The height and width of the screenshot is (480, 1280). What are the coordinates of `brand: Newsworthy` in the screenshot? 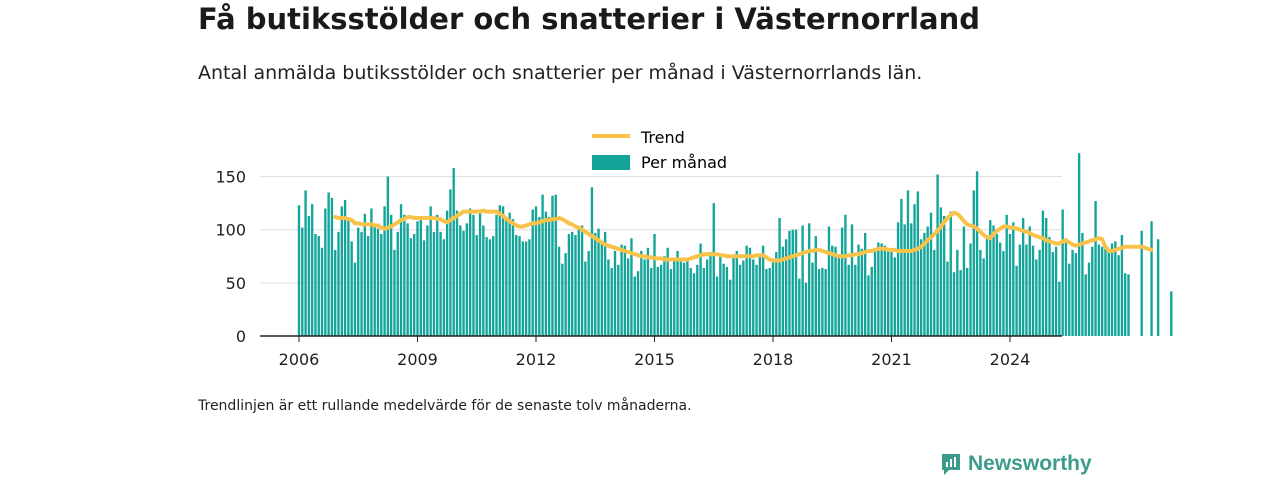 It's located at (1016, 464).